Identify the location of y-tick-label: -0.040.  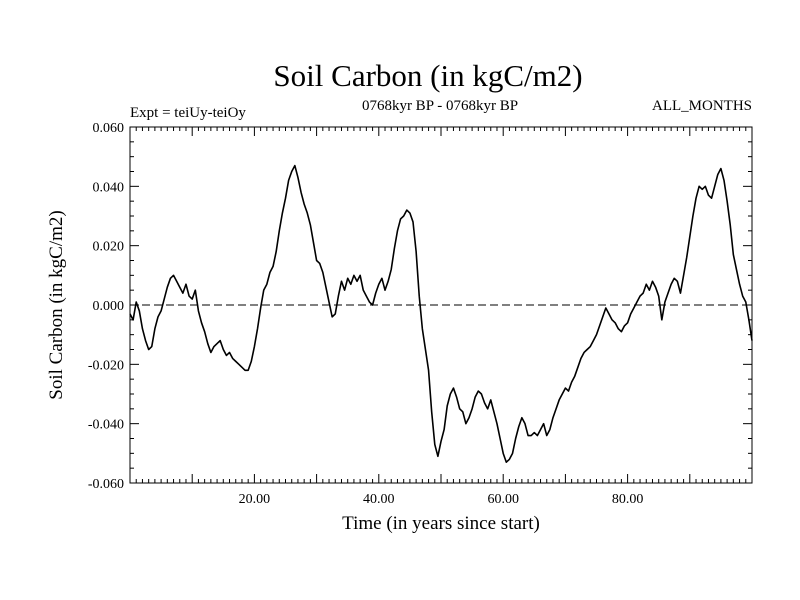
(106, 425).